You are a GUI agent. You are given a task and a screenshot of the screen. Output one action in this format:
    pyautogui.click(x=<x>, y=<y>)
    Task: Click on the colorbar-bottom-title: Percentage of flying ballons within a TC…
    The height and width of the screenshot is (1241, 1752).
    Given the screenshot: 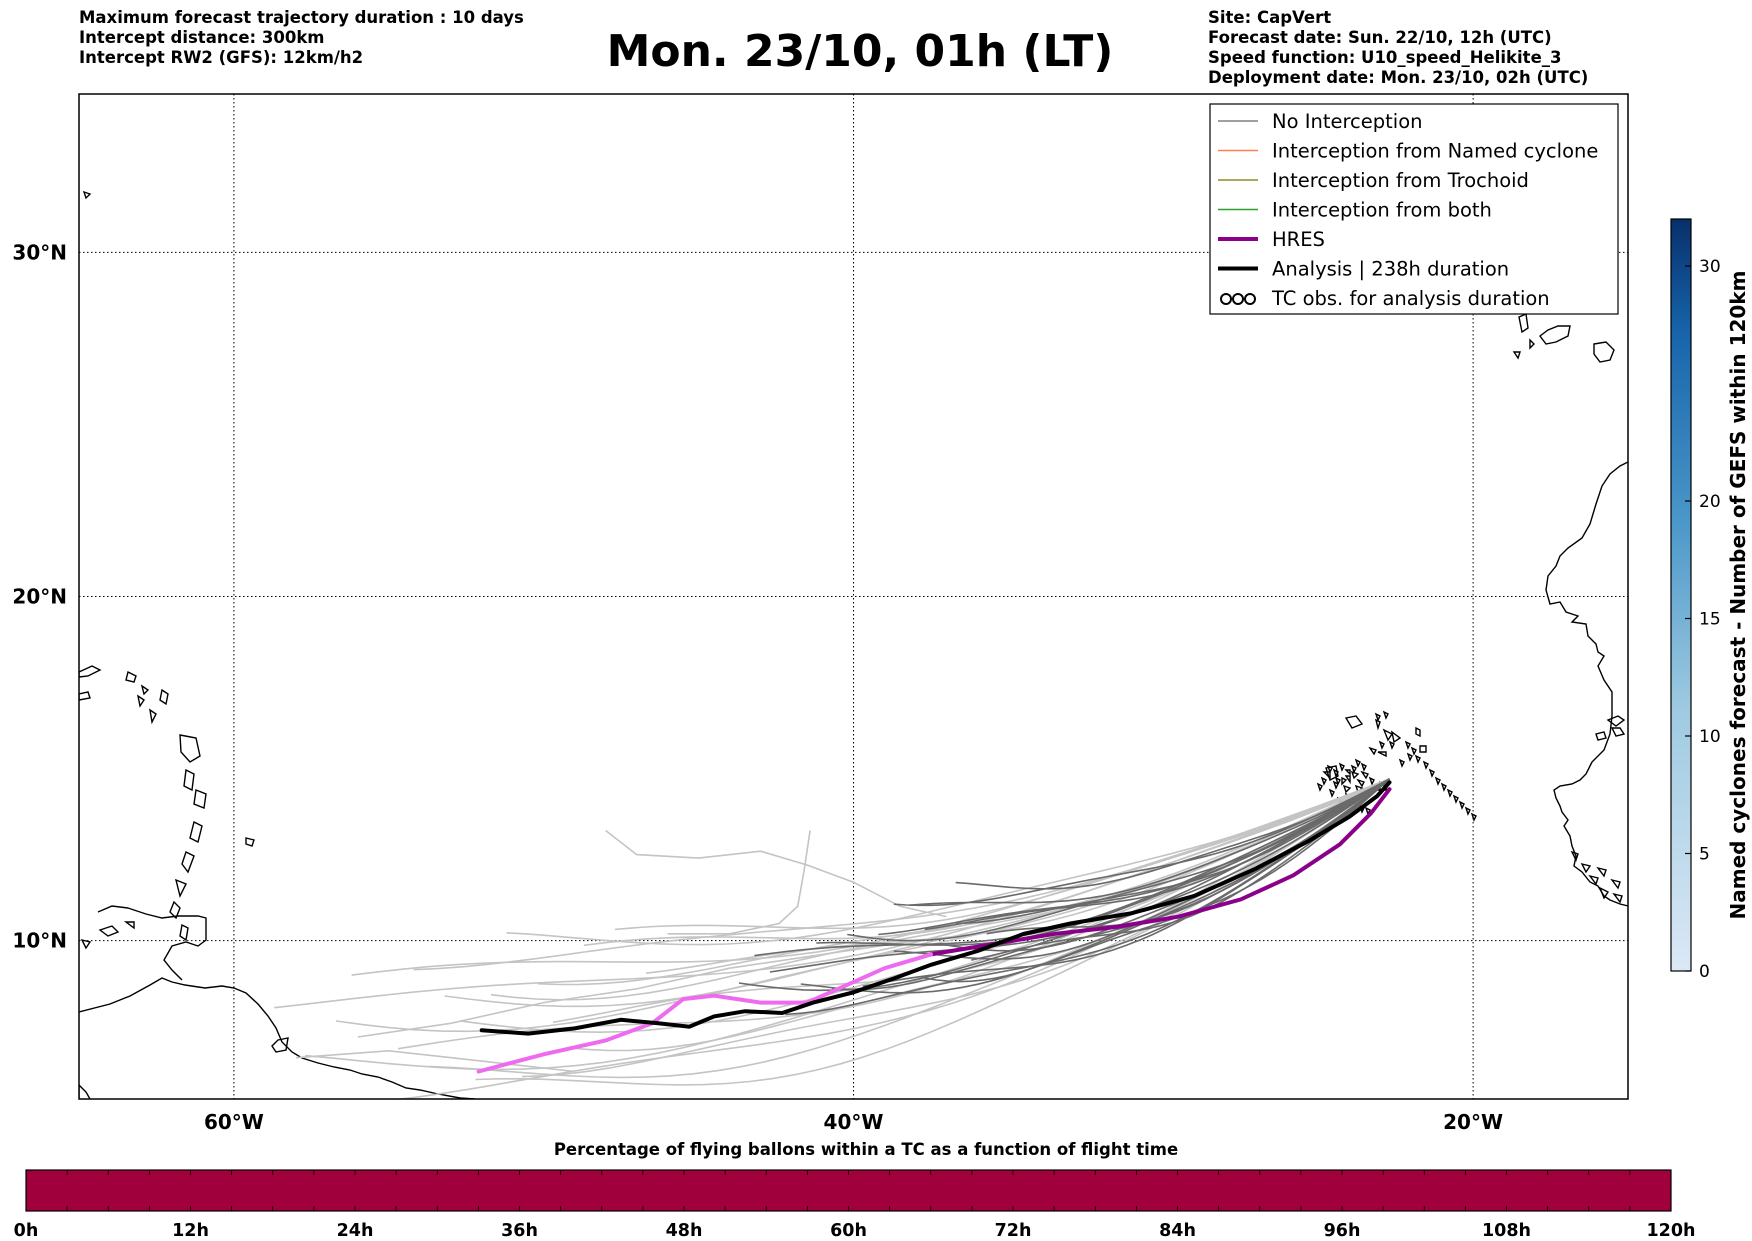 What is the action you would take?
    pyautogui.click(x=866, y=1149)
    